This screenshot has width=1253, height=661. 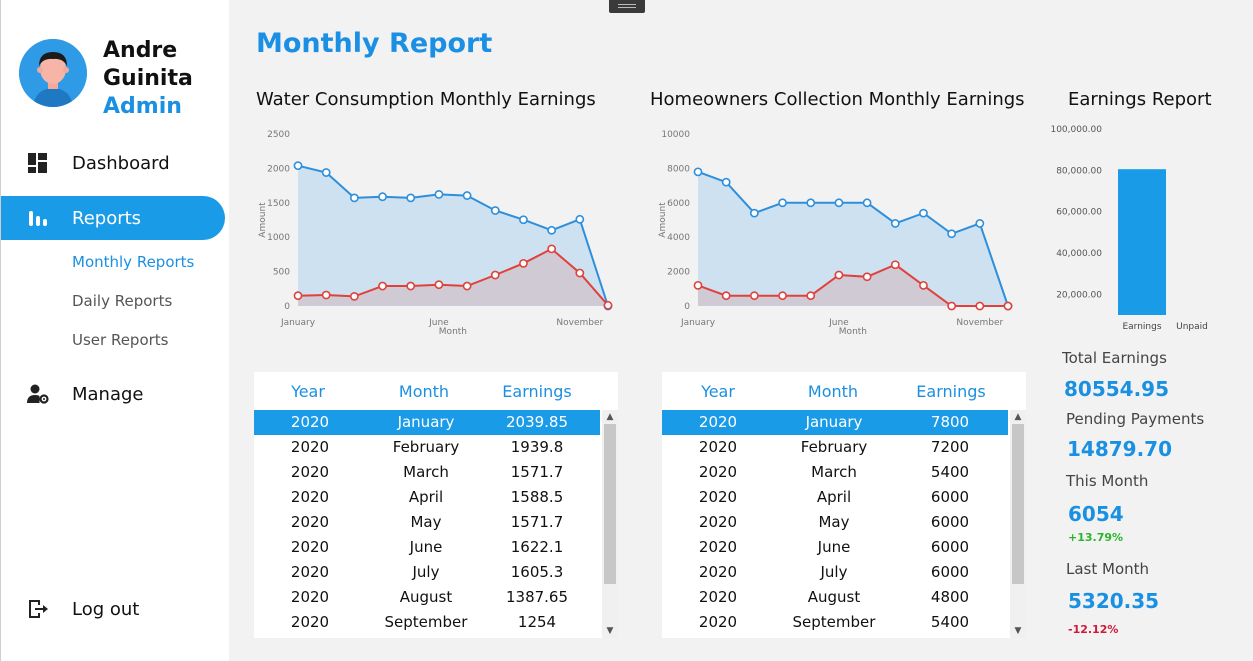 What do you see at coordinates (1107, 481) in the screenshot?
I see `this-month-label: This Month` at bounding box center [1107, 481].